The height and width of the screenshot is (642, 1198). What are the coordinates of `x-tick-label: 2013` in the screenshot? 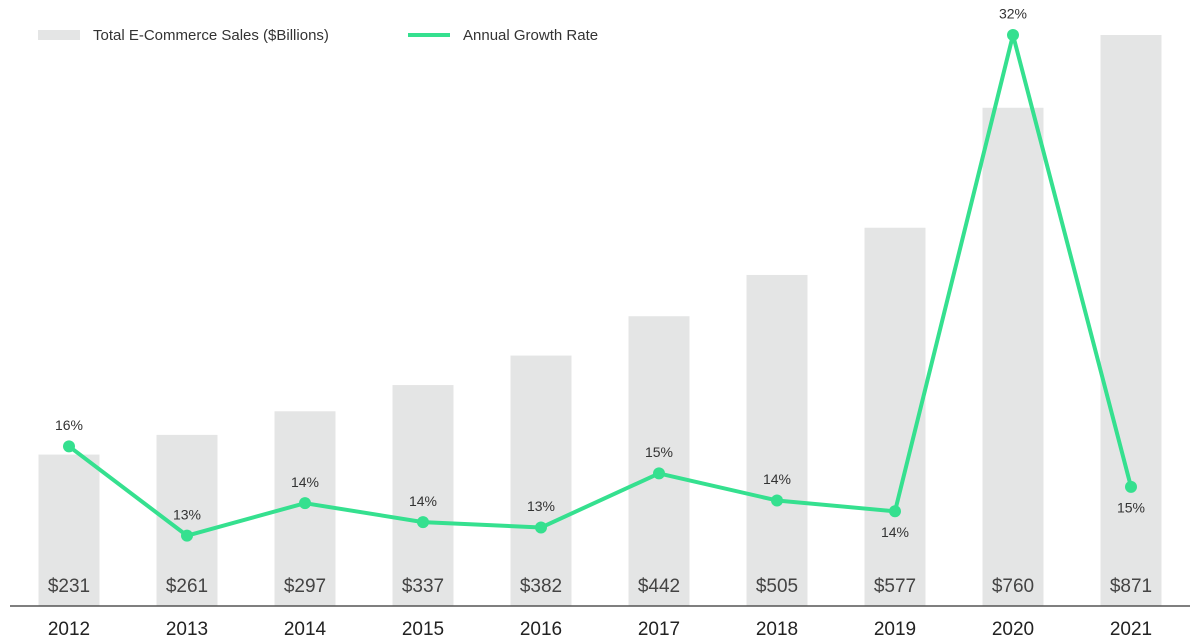 It's located at (187, 629).